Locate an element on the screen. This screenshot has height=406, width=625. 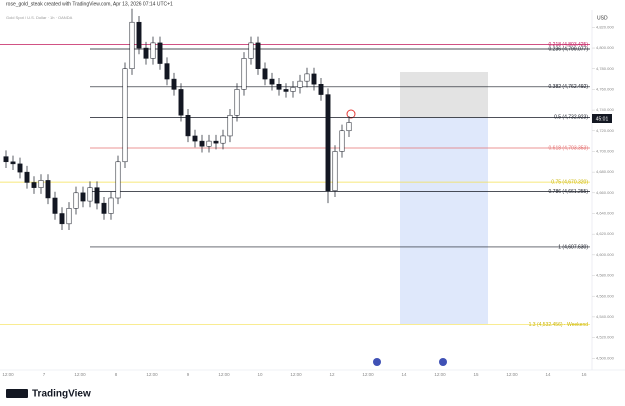
position-target is located at coordinates (444, 95).